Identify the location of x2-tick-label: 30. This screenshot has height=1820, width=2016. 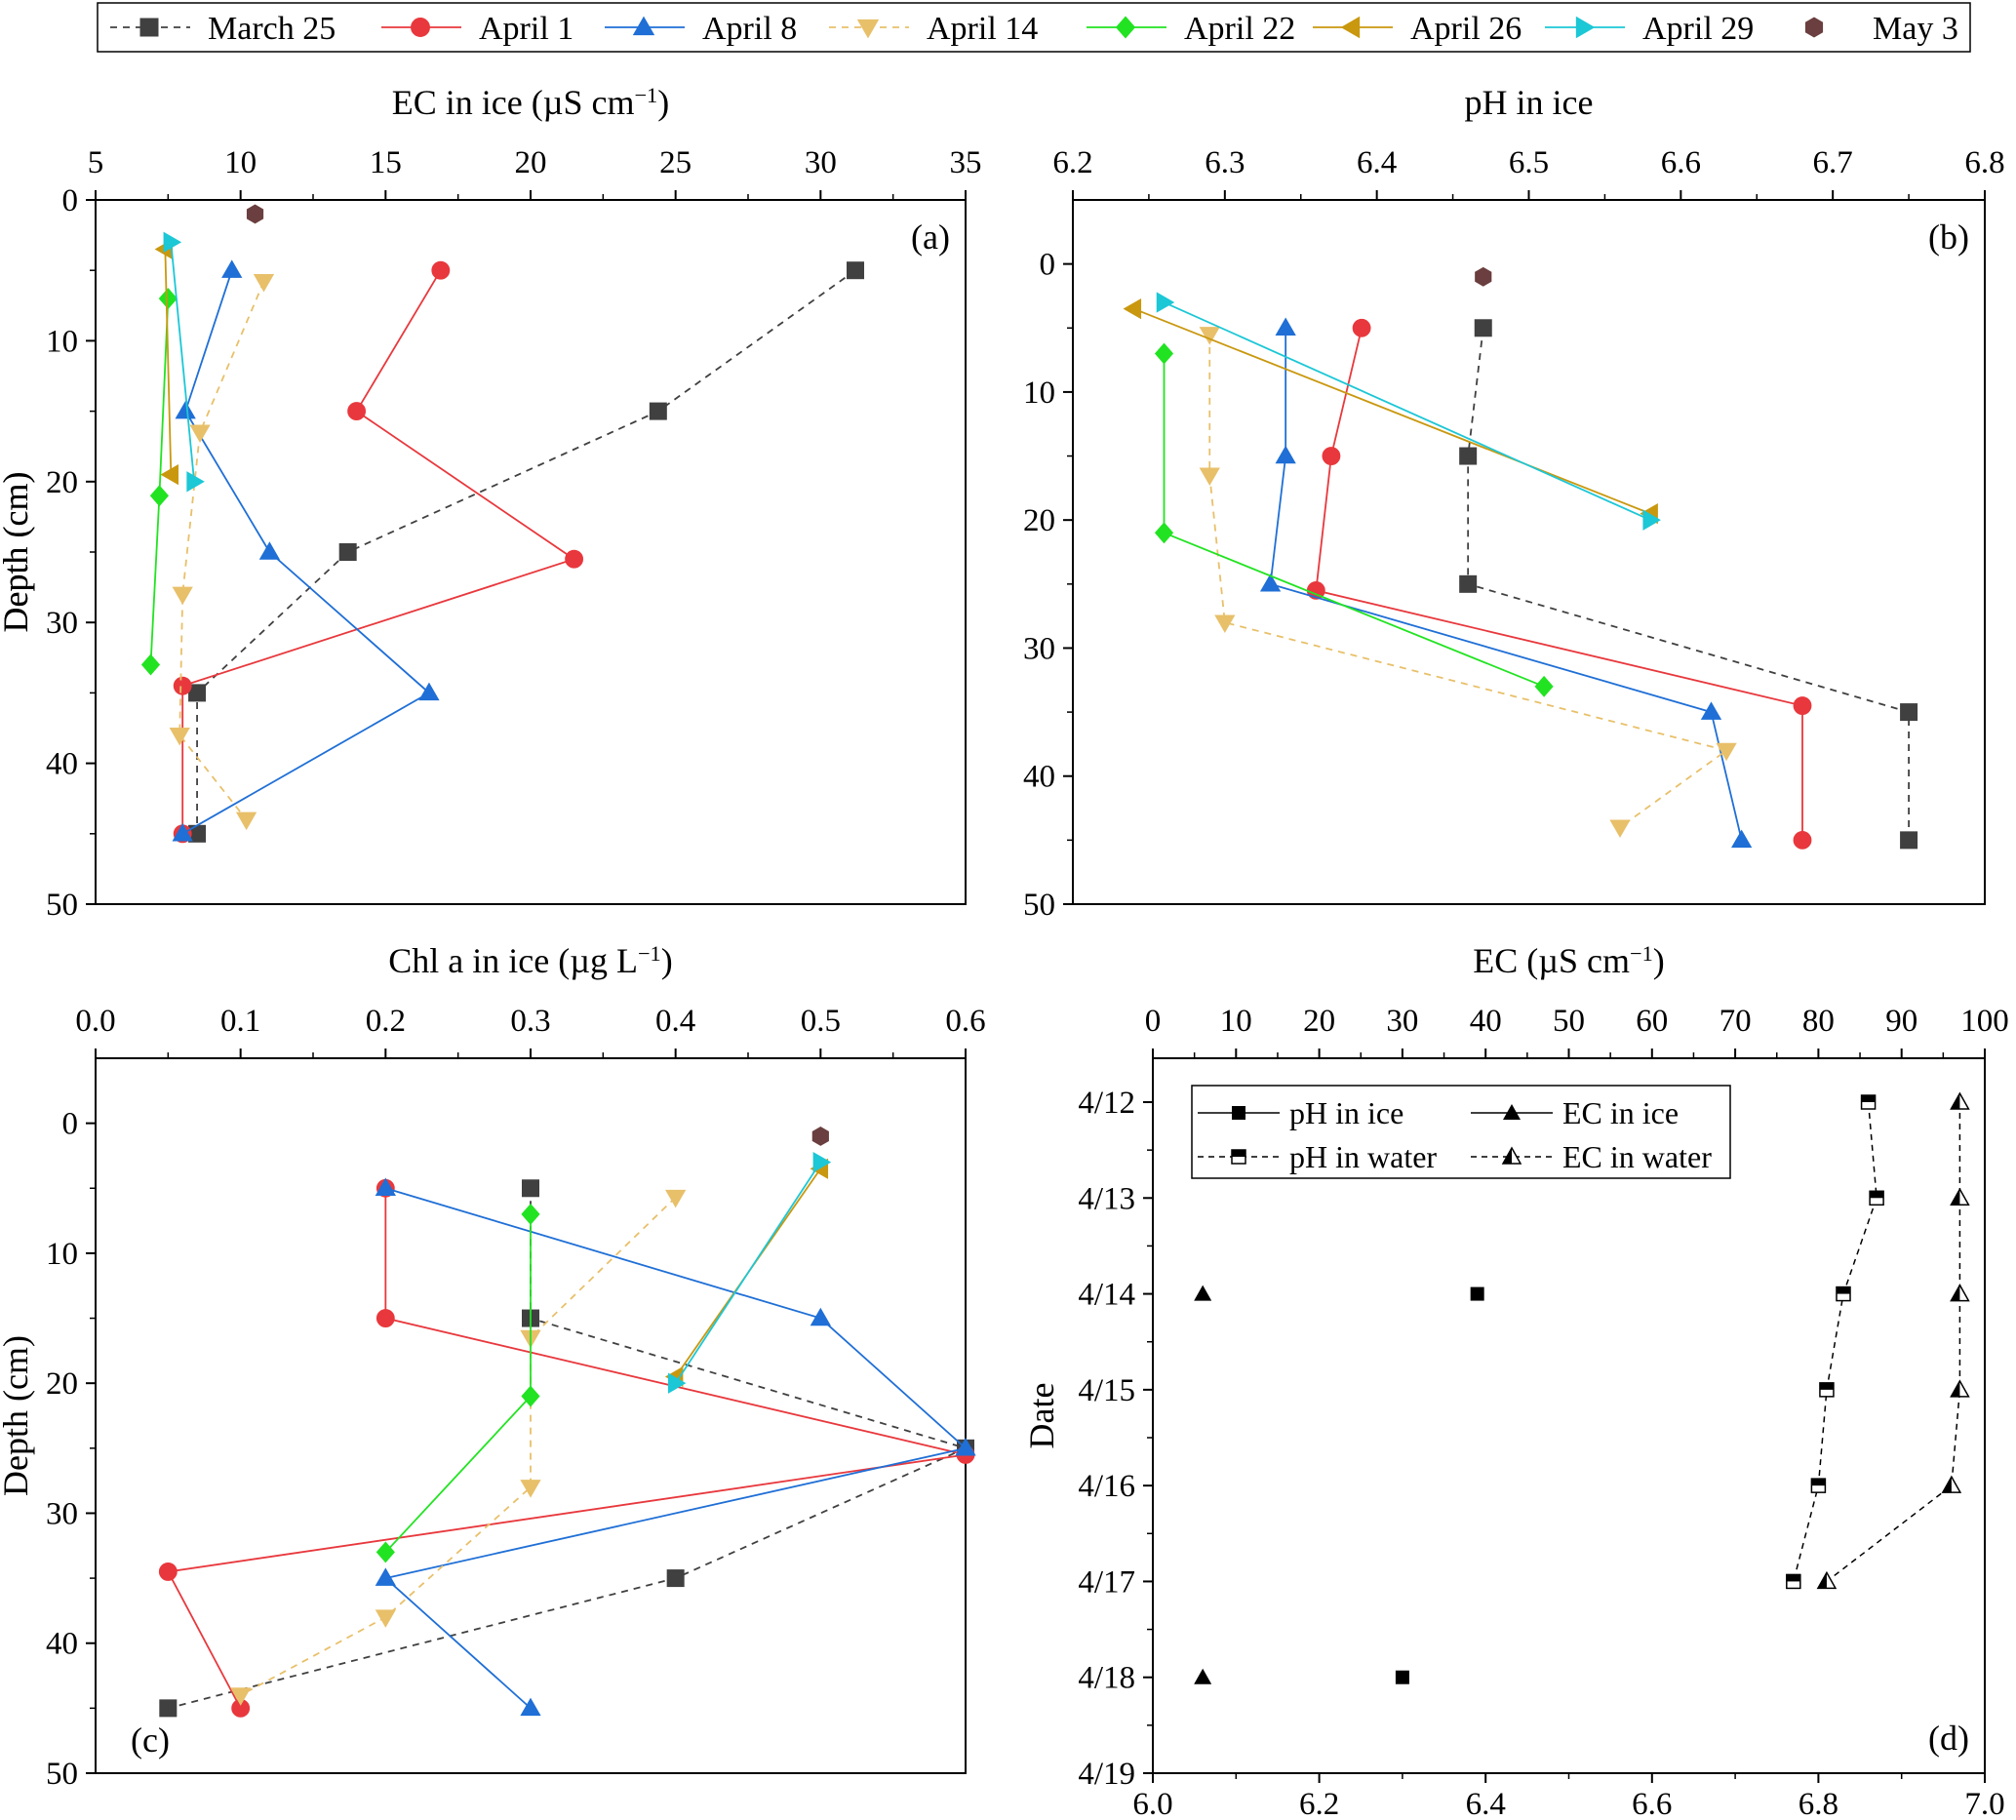
(1402, 1021).